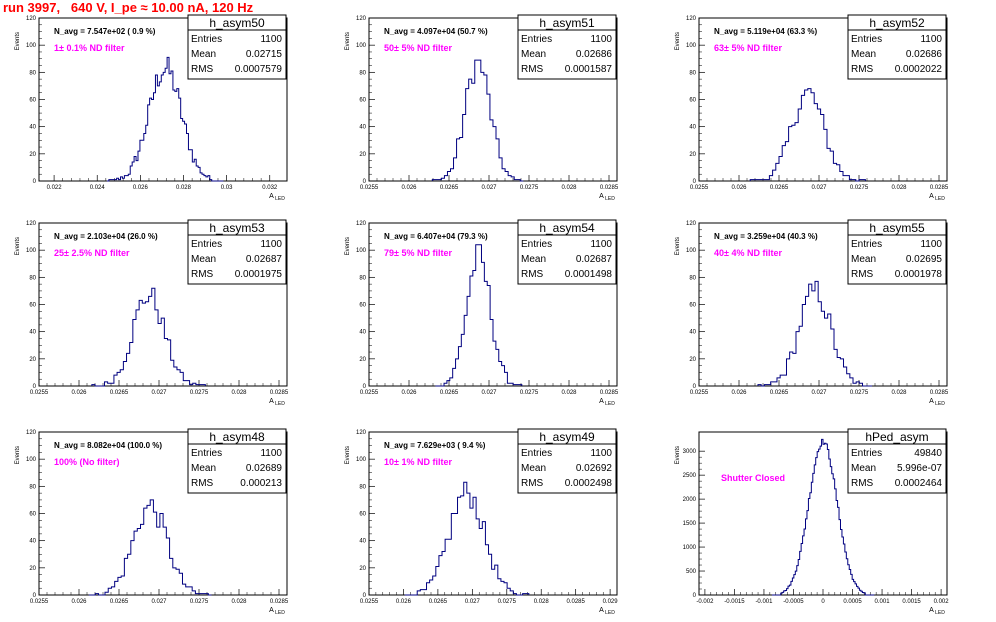  What do you see at coordinates (227, 188) in the screenshot?
I see `x-tick-label: 0.03` at bounding box center [227, 188].